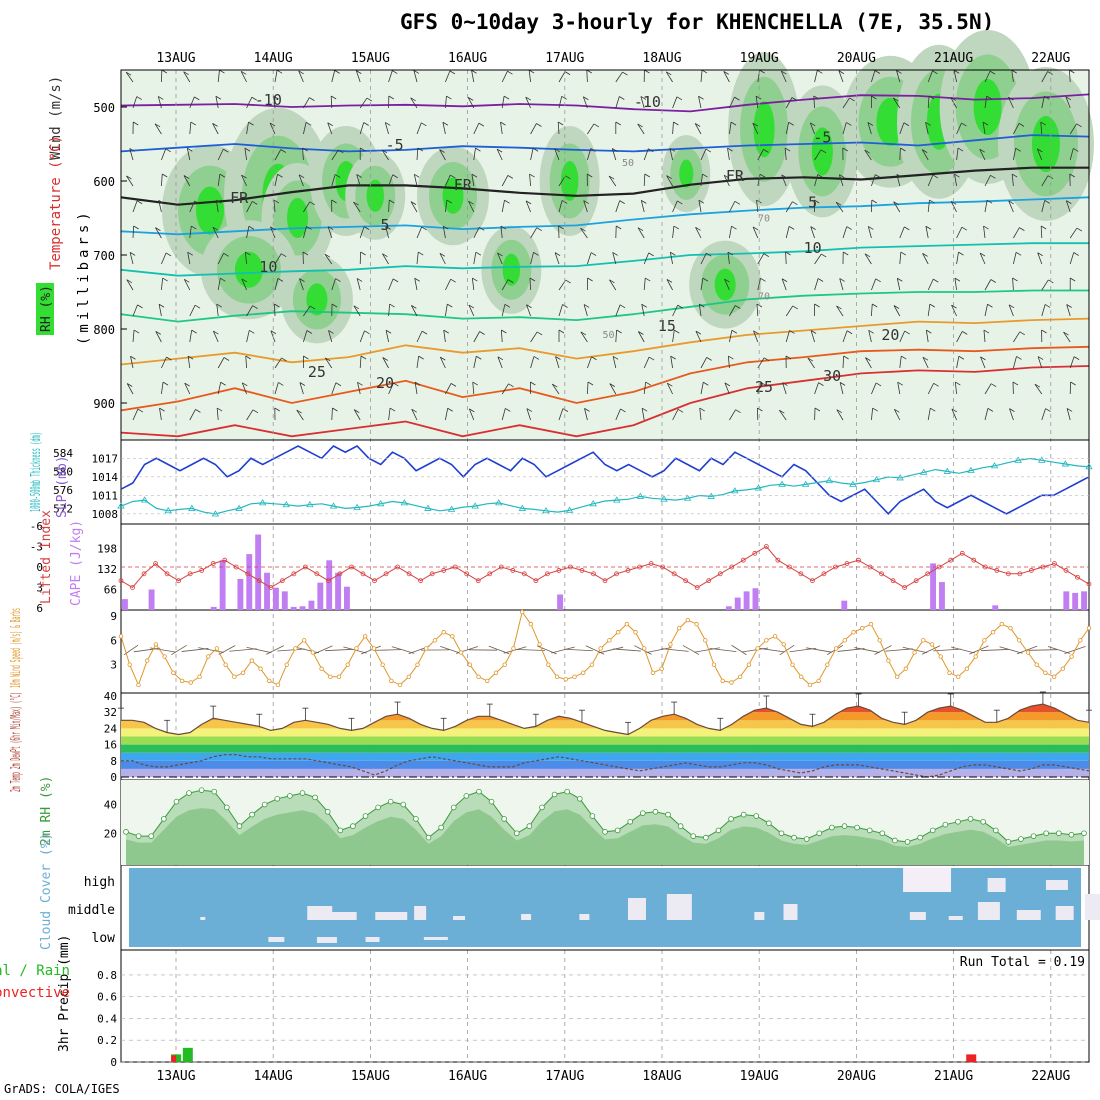 This screenshot has height=1100, width=1100. I want to click on precip-tick-2: 0.4, so click(107, 1018).